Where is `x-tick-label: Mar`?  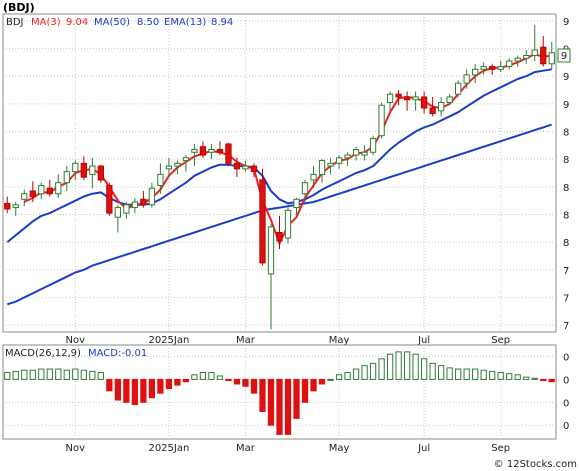 x-tick-label: Mar is located at coordinates (246, 448).